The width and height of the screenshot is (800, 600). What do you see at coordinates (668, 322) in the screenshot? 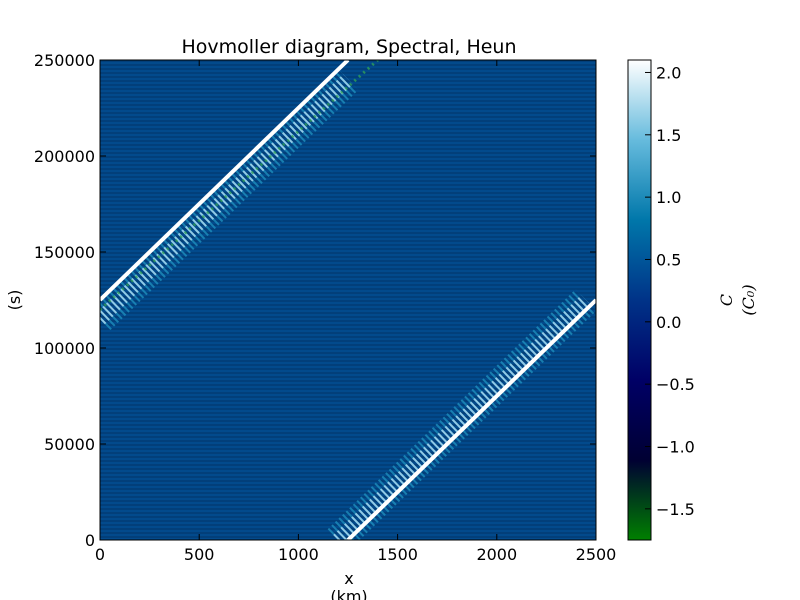
I see `colorbar-tick-label: 0.0` at bounding box center [668, 322].